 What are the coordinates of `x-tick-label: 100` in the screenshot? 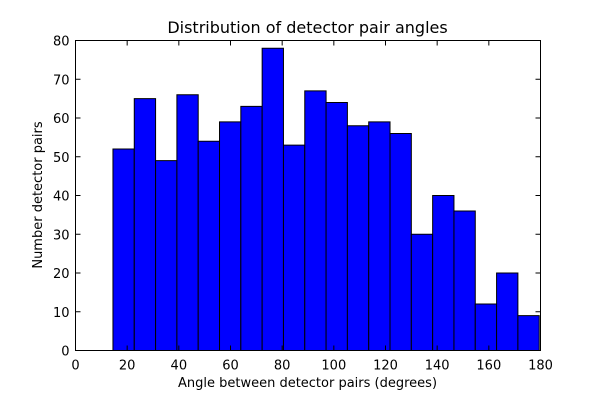 It's located at (333, 366).